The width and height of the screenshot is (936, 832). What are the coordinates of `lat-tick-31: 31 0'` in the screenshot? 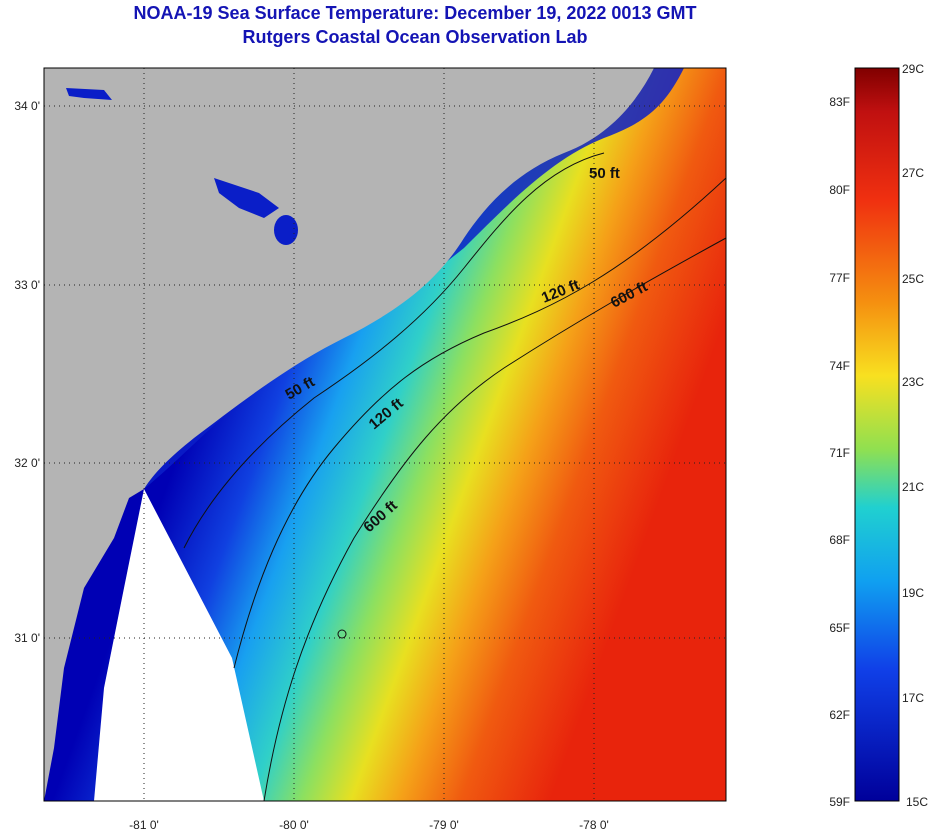 It's located at (27, 638).